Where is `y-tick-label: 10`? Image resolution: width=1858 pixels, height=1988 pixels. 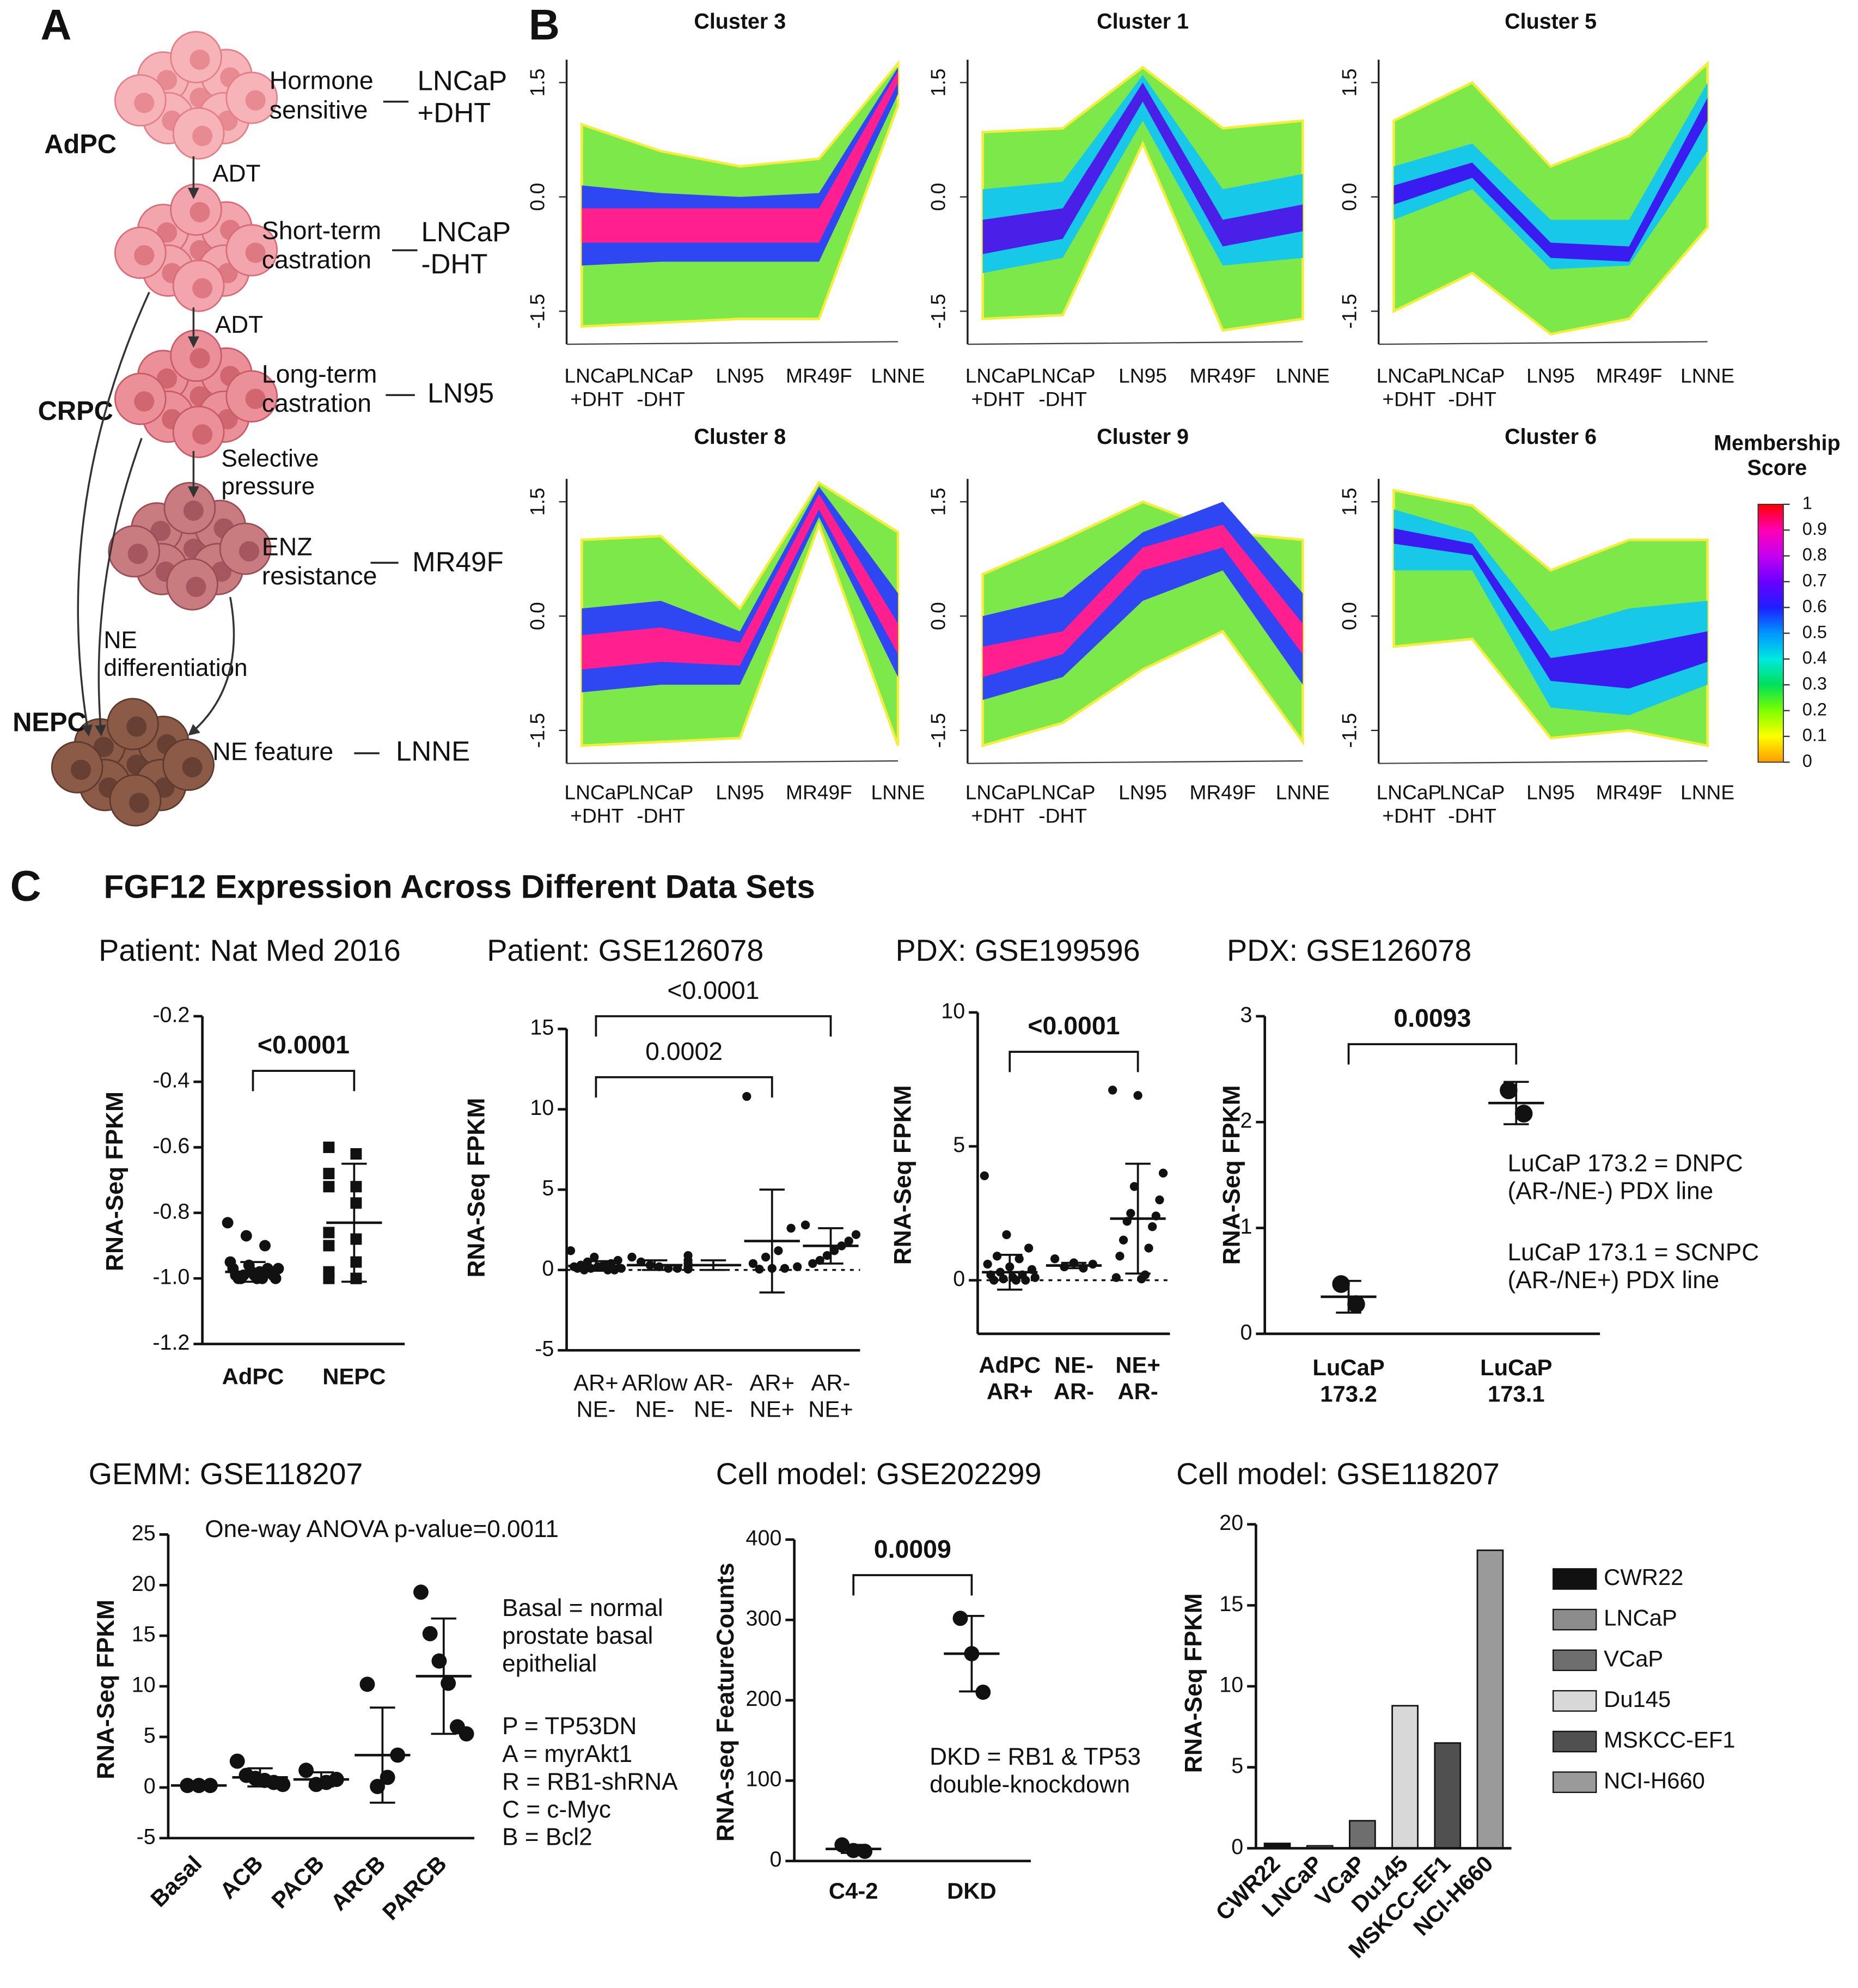
y-tick-label: 10 is located at coordinates (1231, 1685).